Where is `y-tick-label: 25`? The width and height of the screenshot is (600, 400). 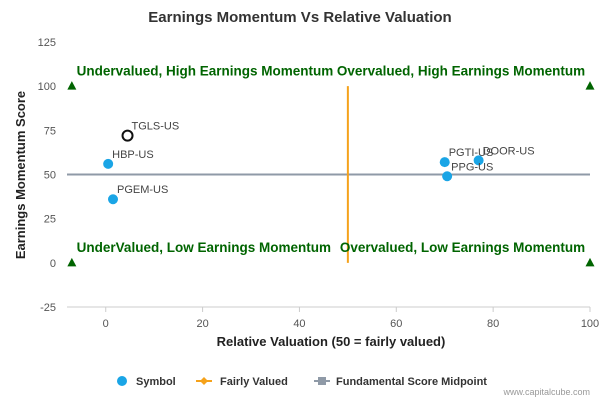
y-tick-label: 25 is located at coordinates (50, 220).